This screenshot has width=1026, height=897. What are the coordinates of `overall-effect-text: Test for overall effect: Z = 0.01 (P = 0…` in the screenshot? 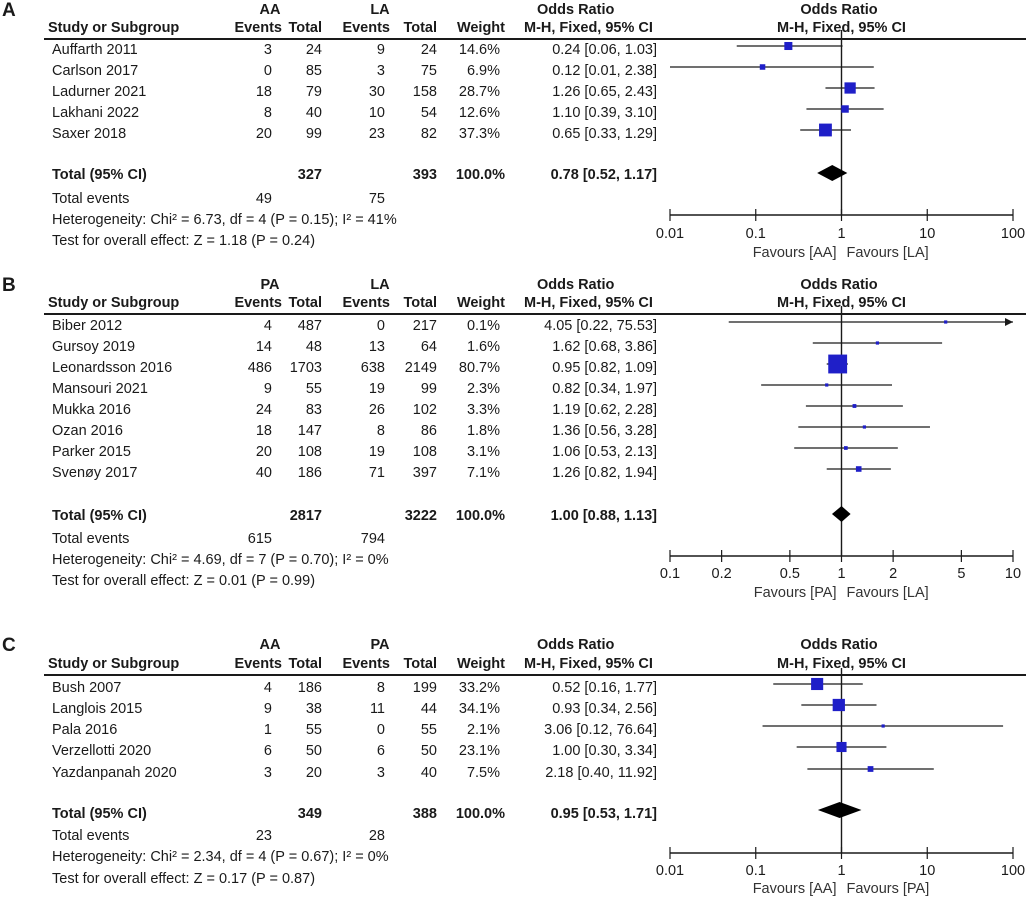 It's located at (184, 581).